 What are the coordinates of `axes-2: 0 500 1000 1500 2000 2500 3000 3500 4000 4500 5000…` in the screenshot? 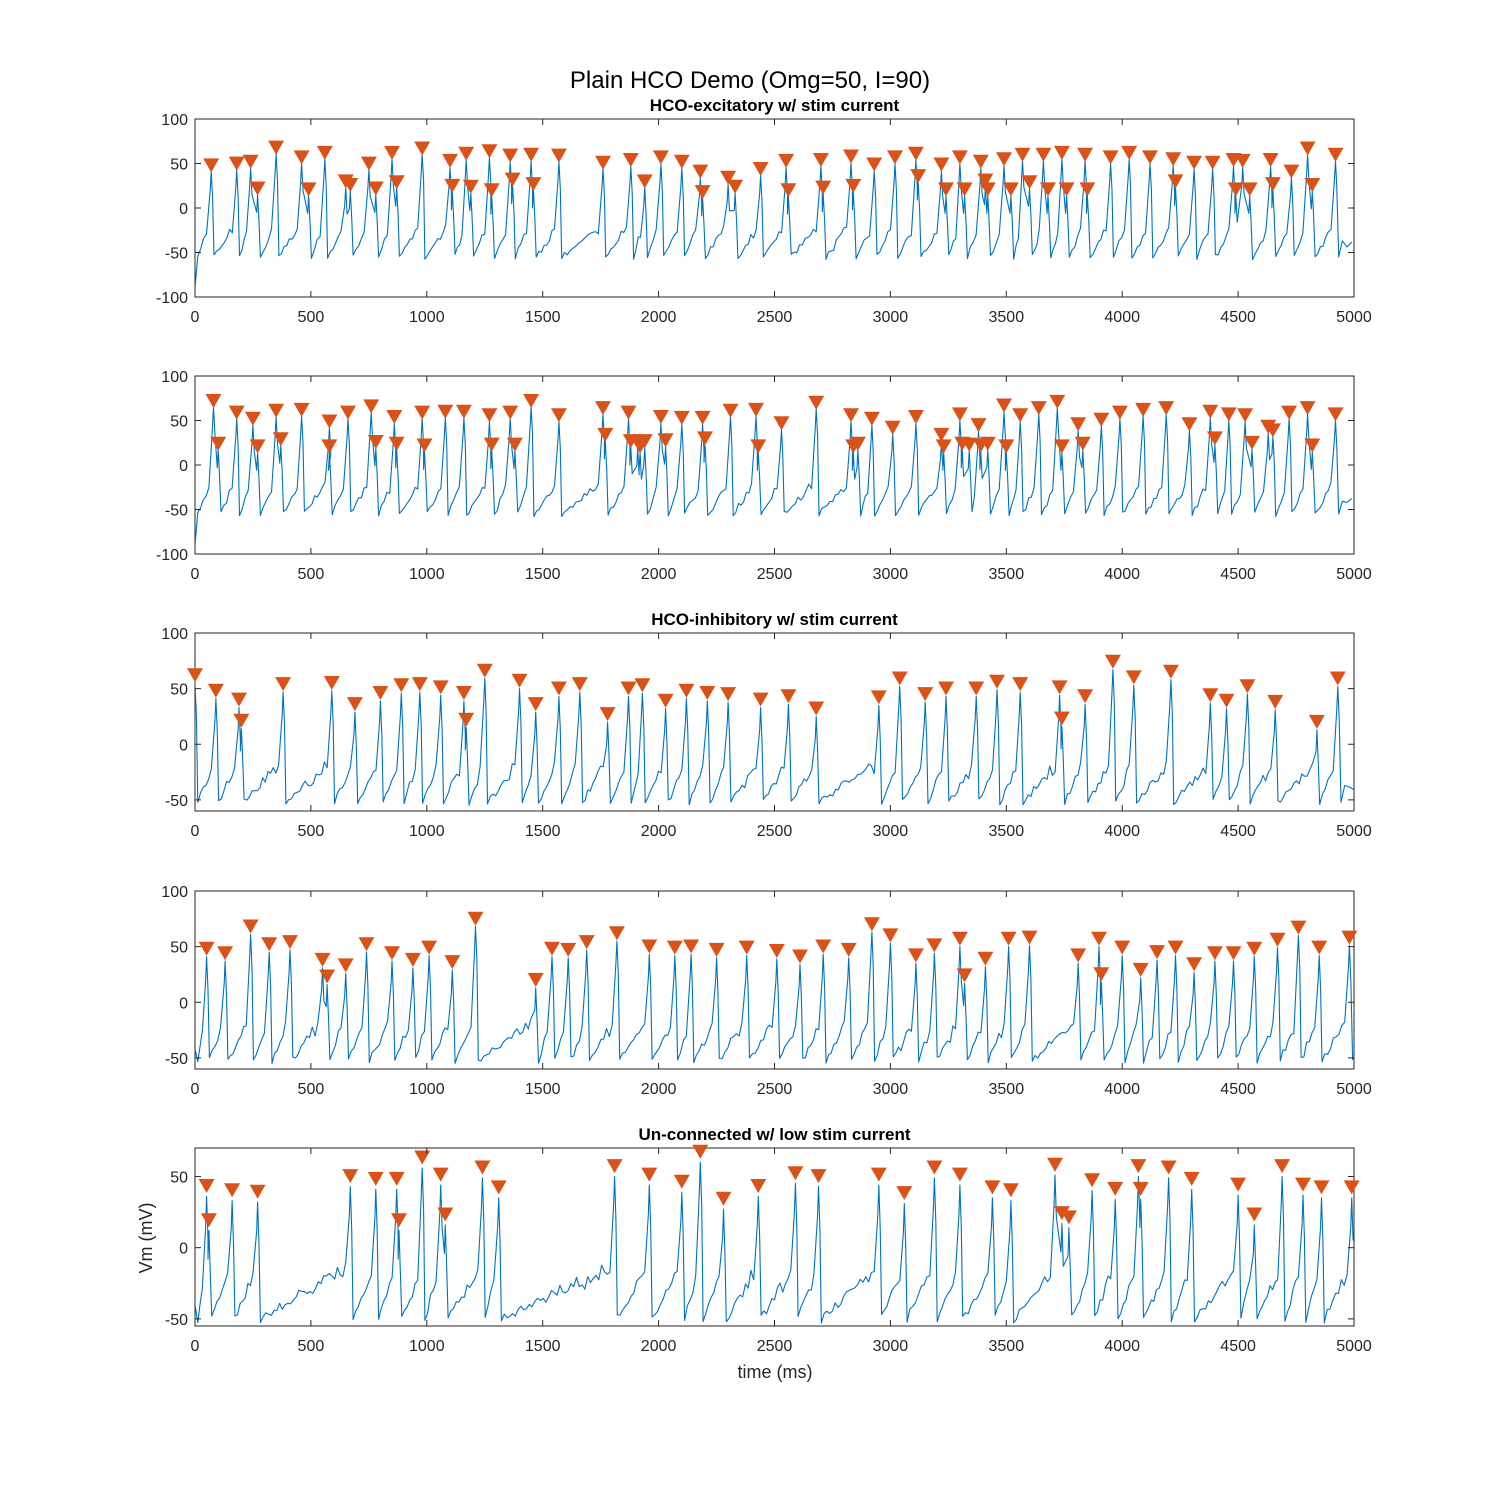 It's located at (764, 476).